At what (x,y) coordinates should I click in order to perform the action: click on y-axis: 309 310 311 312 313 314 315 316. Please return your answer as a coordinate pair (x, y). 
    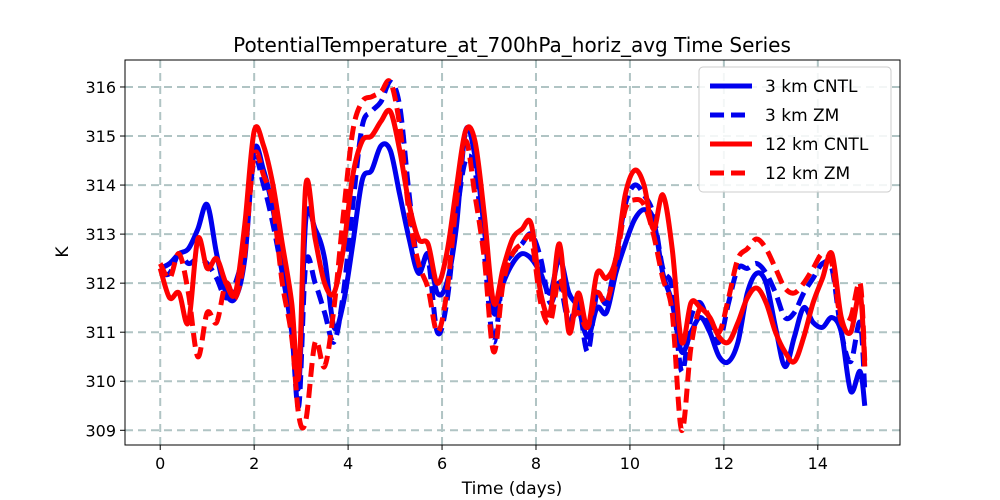
    Looking at the image, I should click on (105, 259).